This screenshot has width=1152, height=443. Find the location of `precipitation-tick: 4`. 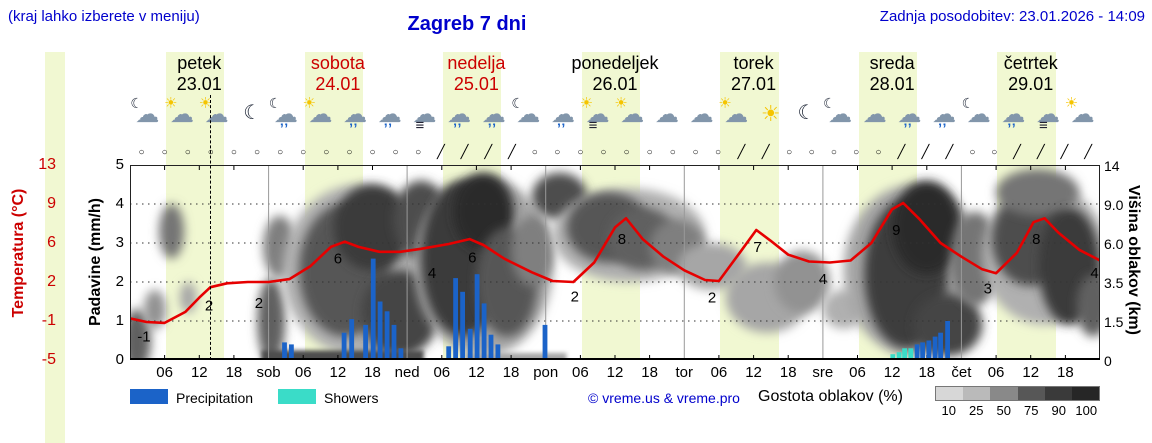

precipitation-tick: 4 is located at coordinates (119, 203).